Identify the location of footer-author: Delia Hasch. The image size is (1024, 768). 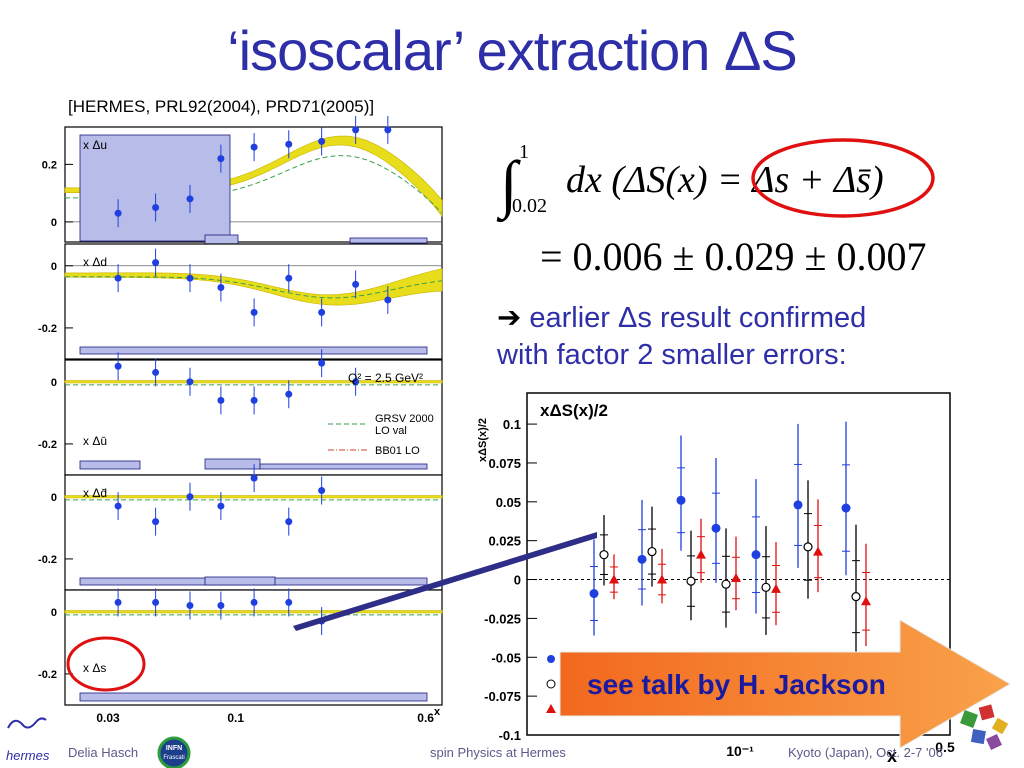
(103, 752).